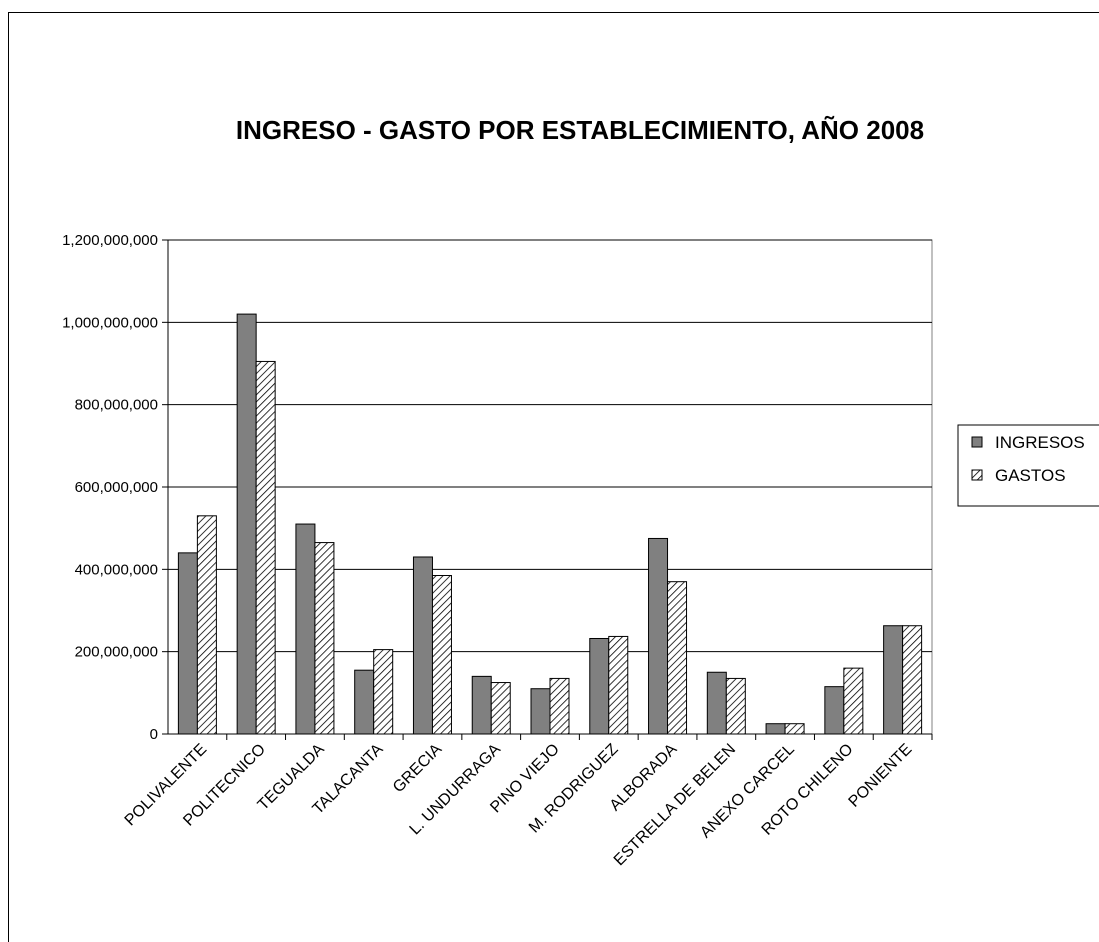 The image size is (1099, 942). I want to click on x-tick-label: ESTRELLA DE BELEN, so click(675, 805).